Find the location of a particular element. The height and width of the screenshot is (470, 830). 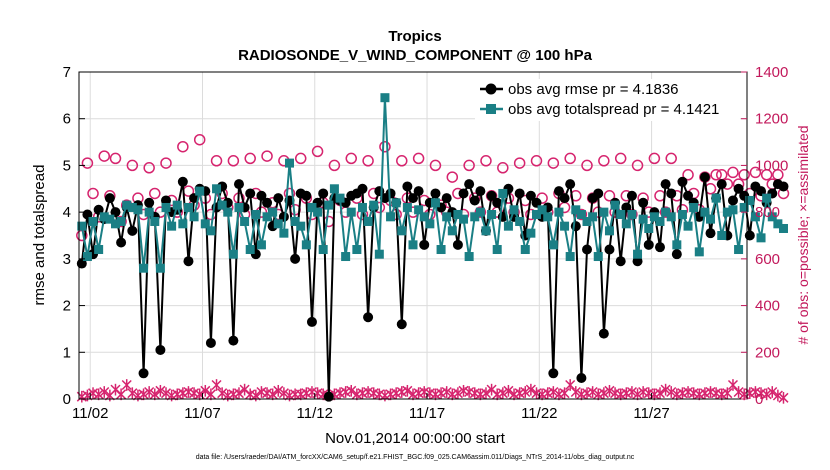

y-axis-right-label: # of obs: o=possible; ×=assimilated is located at coordinates (803, 234).